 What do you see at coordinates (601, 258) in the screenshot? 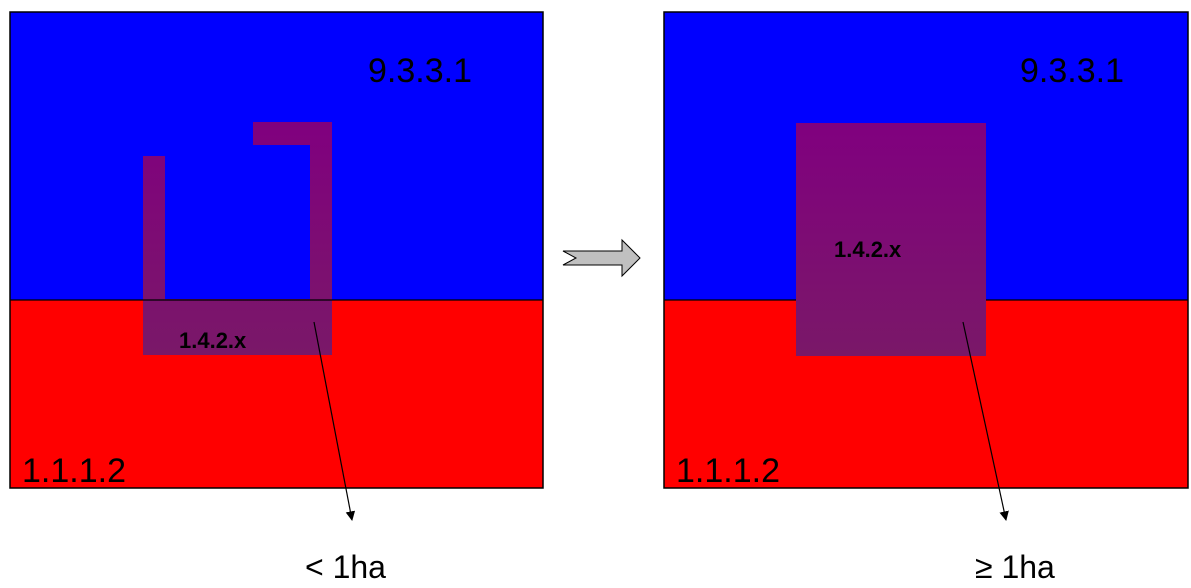
I see `right-arrow-icon` at bounding box center [601, 258].